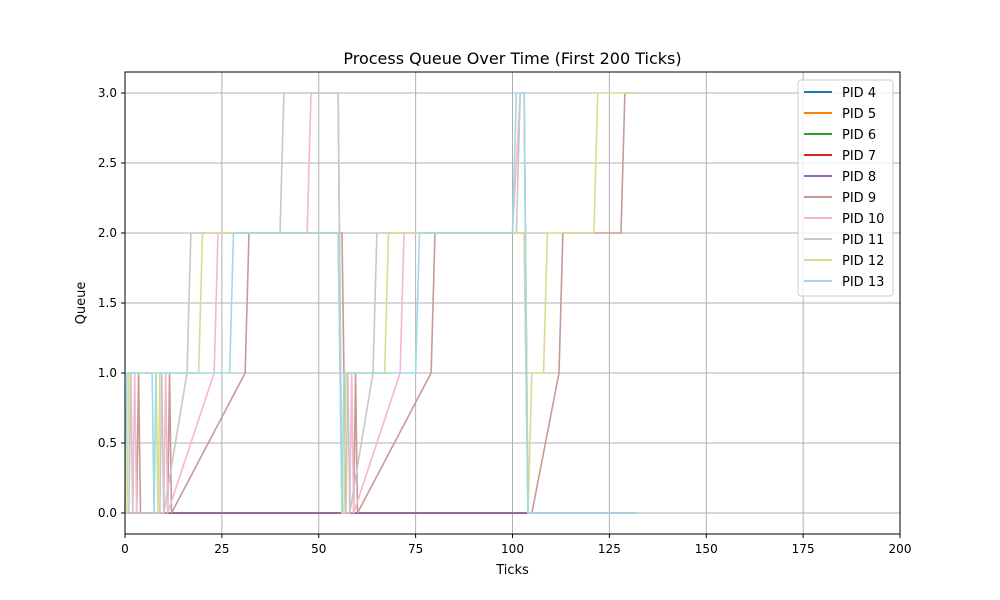 This screenshot has height=600, width=1000. What do you see at coordinates (859, 177) in the screenshot?
I see `legend-label: PID 8` at bounding box center [859, 177].